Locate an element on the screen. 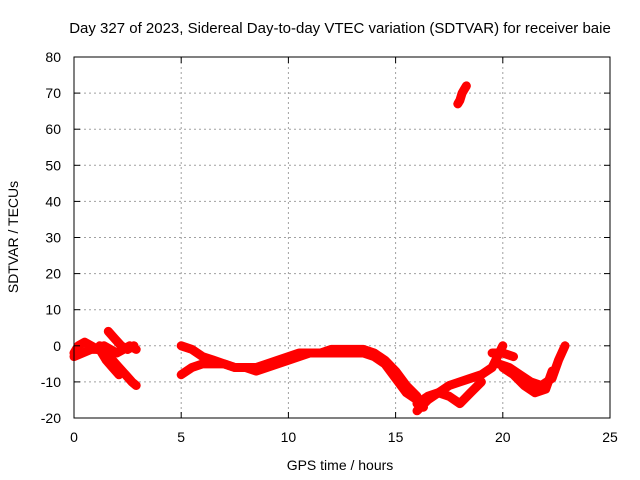  y-tick-label: 50 is located at coordinates (53, 165).